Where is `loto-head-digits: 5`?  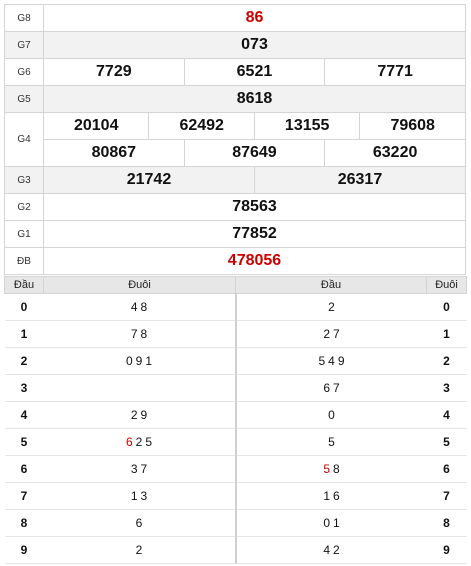
loto-head-digits: 5 is located at coordinates (331, 442).